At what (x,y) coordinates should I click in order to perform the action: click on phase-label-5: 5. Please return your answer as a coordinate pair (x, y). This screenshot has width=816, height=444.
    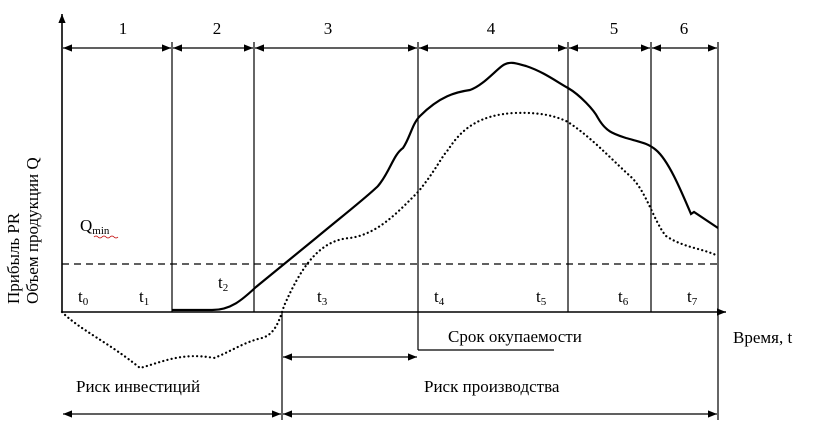
    Looking at the image, I should click on (614, 28).